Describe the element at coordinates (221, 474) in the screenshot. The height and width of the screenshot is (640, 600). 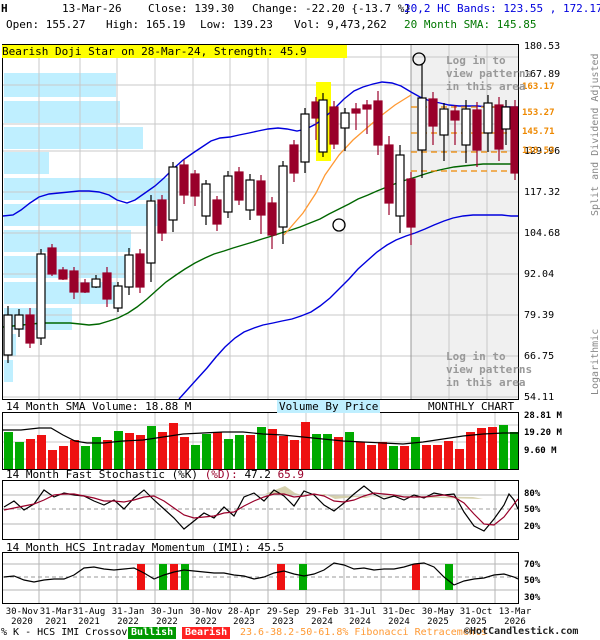
I see `stochastic-title-d: (%D):` at that location.